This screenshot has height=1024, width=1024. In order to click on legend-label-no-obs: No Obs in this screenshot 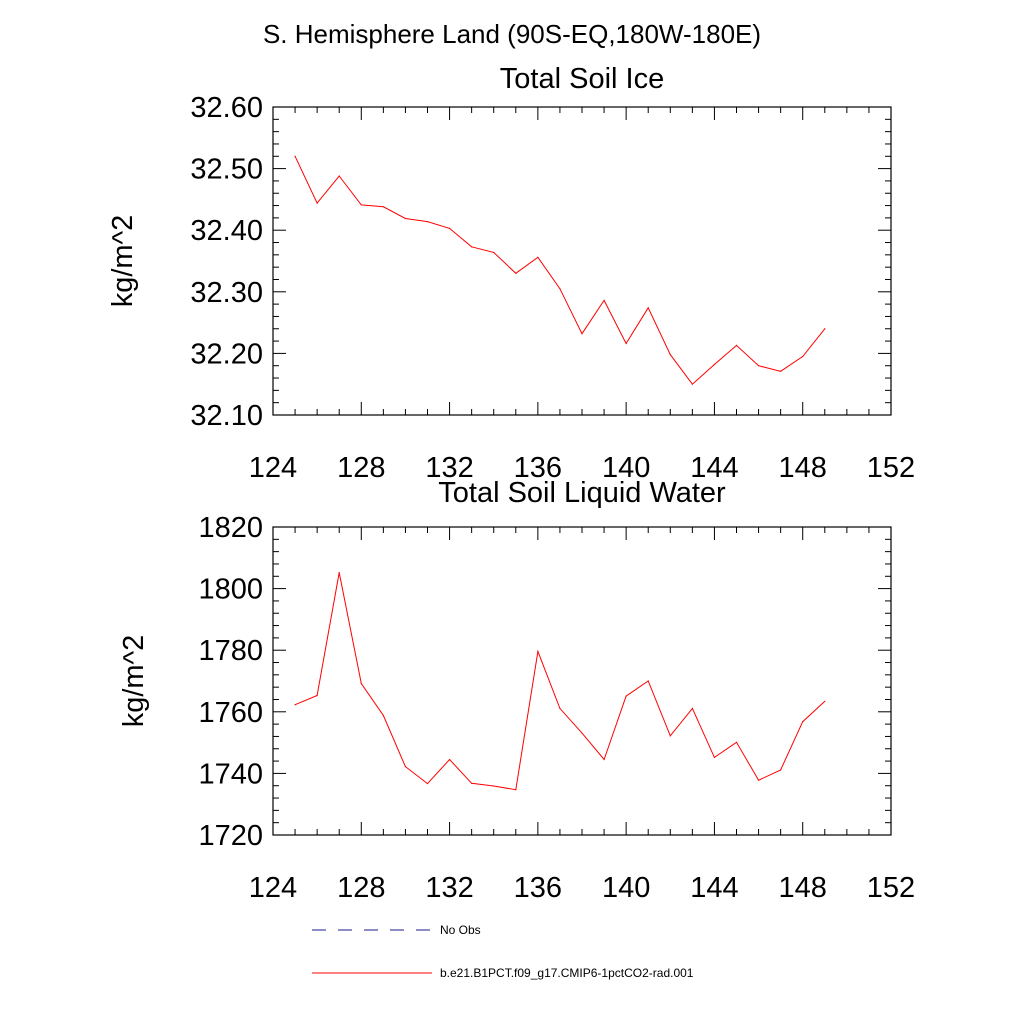, I will do `click(460, 930)`.